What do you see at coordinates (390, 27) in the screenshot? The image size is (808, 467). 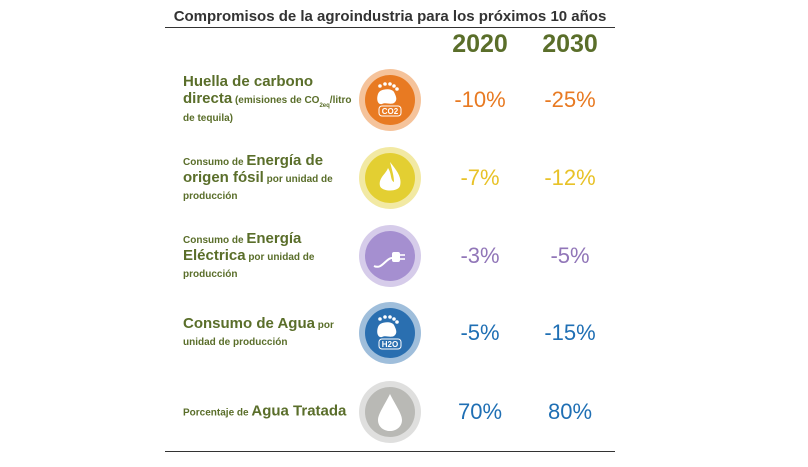 I see `title-underline` at bounding box center [390, 27].